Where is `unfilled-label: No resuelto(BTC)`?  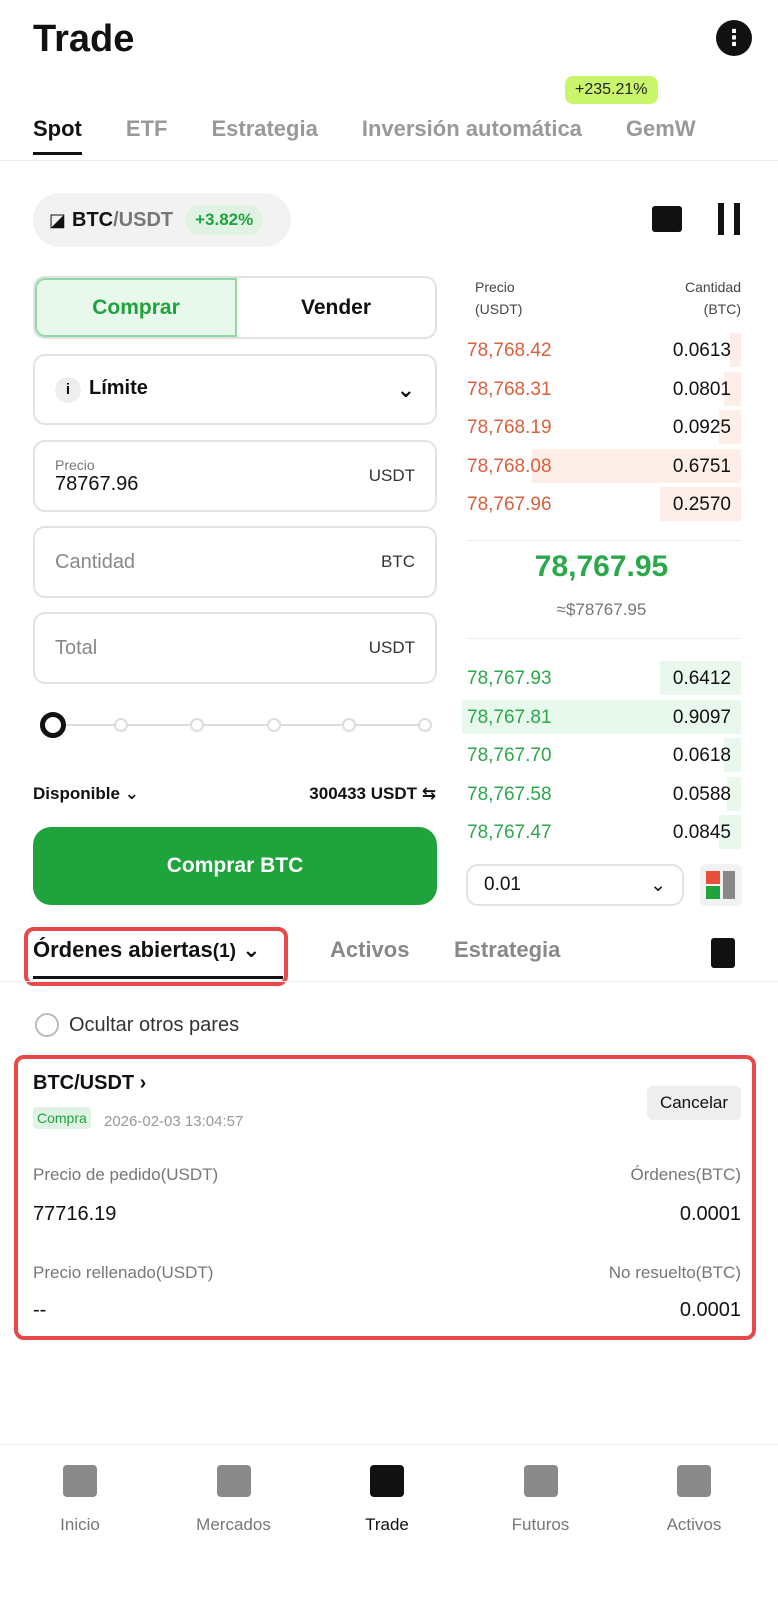
unfilled-label: No resuelto(BTC) is located at coordinates (674, 1272).